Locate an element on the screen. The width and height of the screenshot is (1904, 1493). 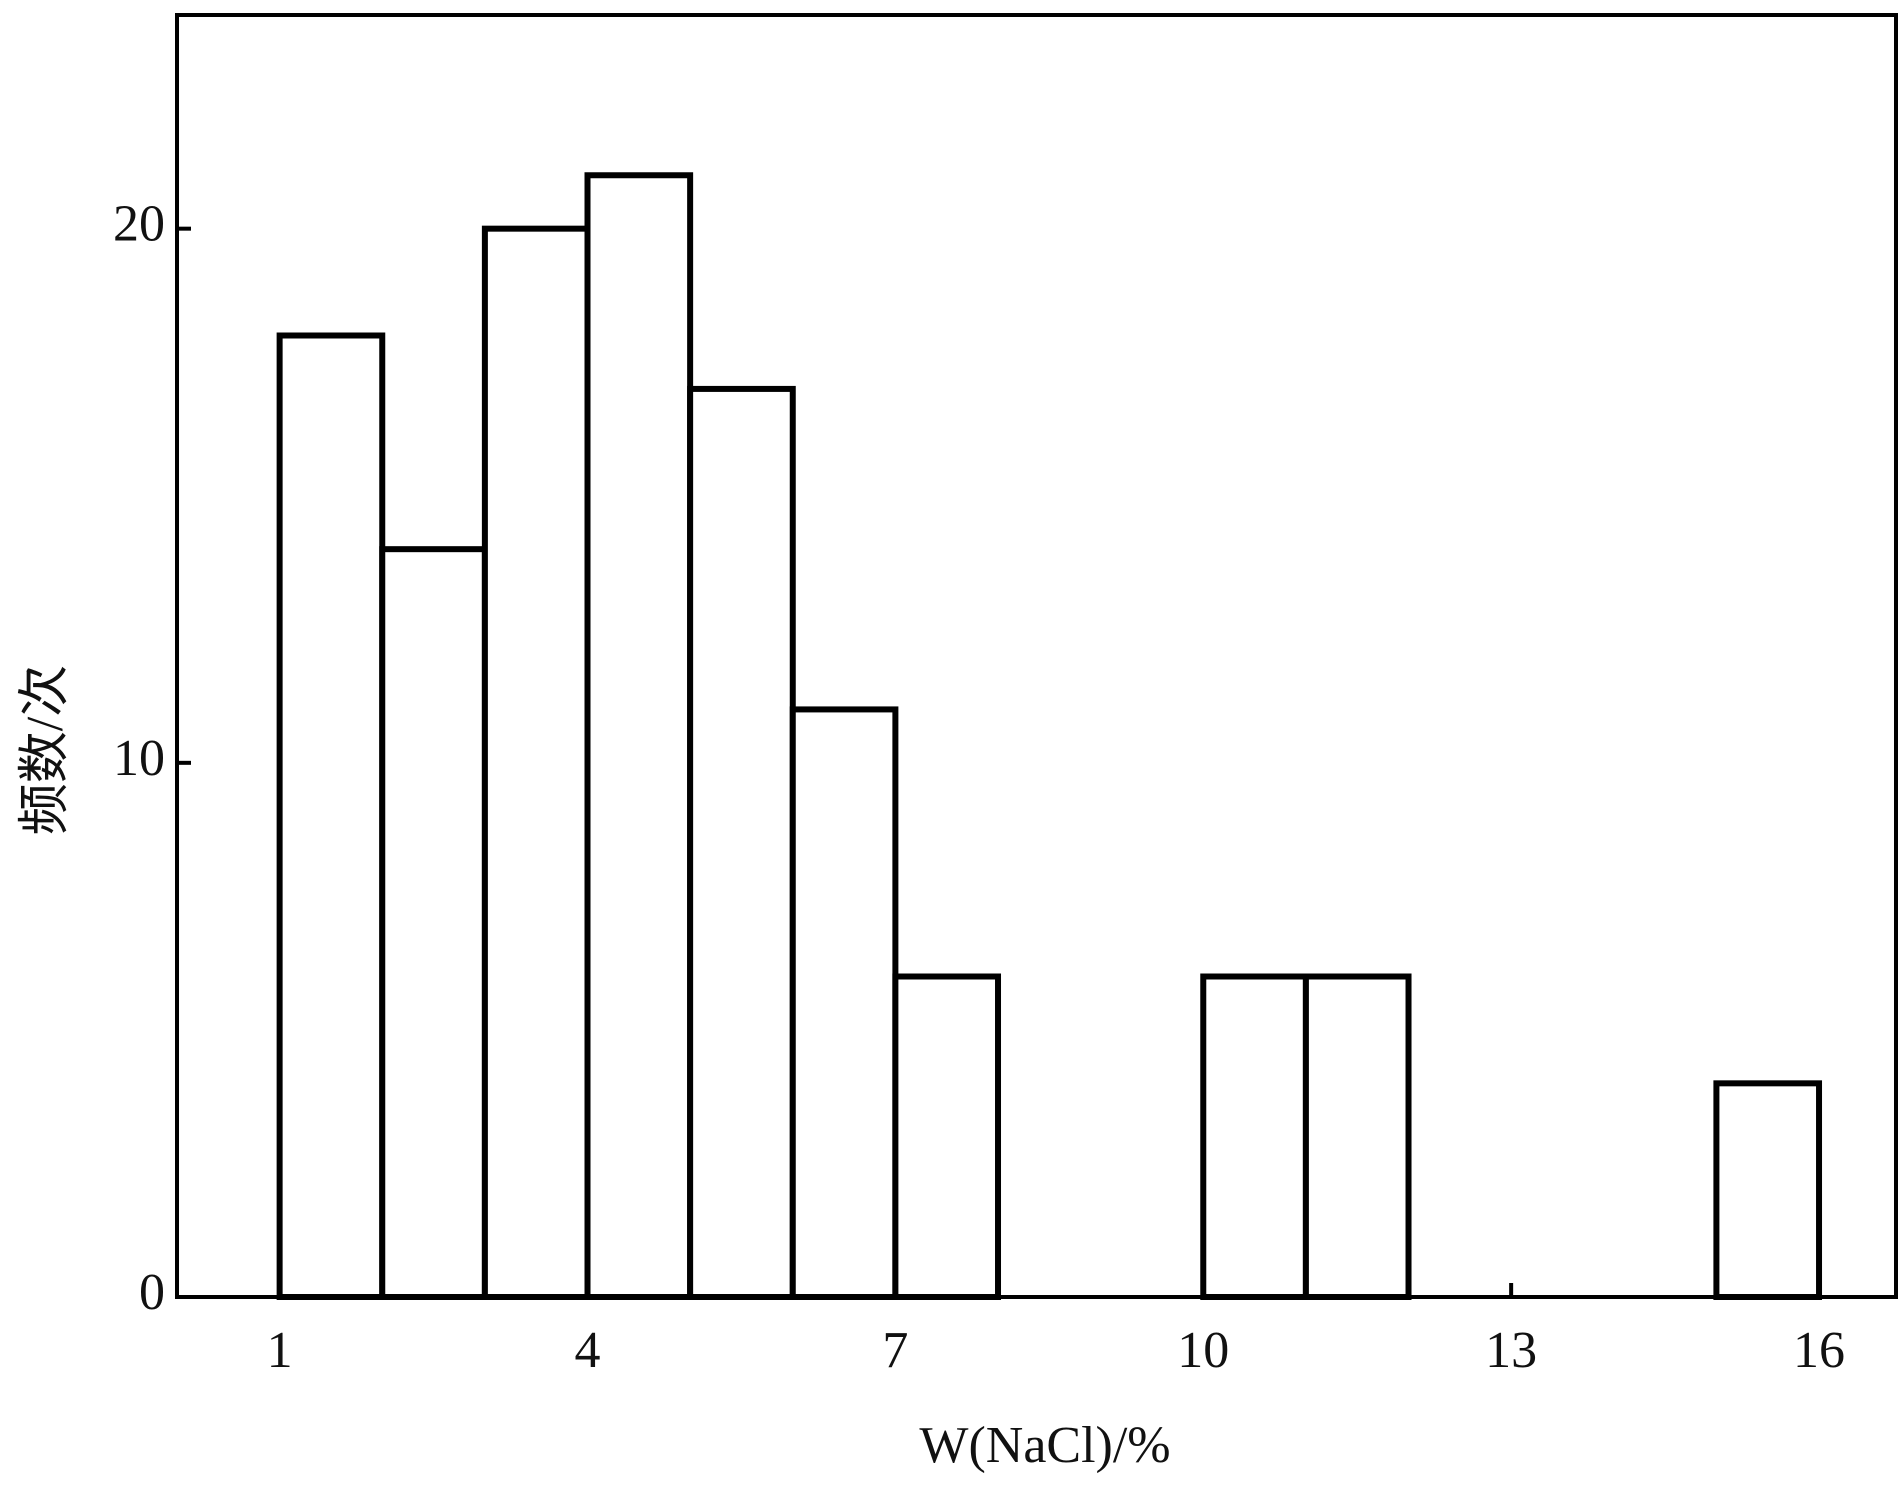
x-tick-label: 13 is located at coordinates (1511, 1350).